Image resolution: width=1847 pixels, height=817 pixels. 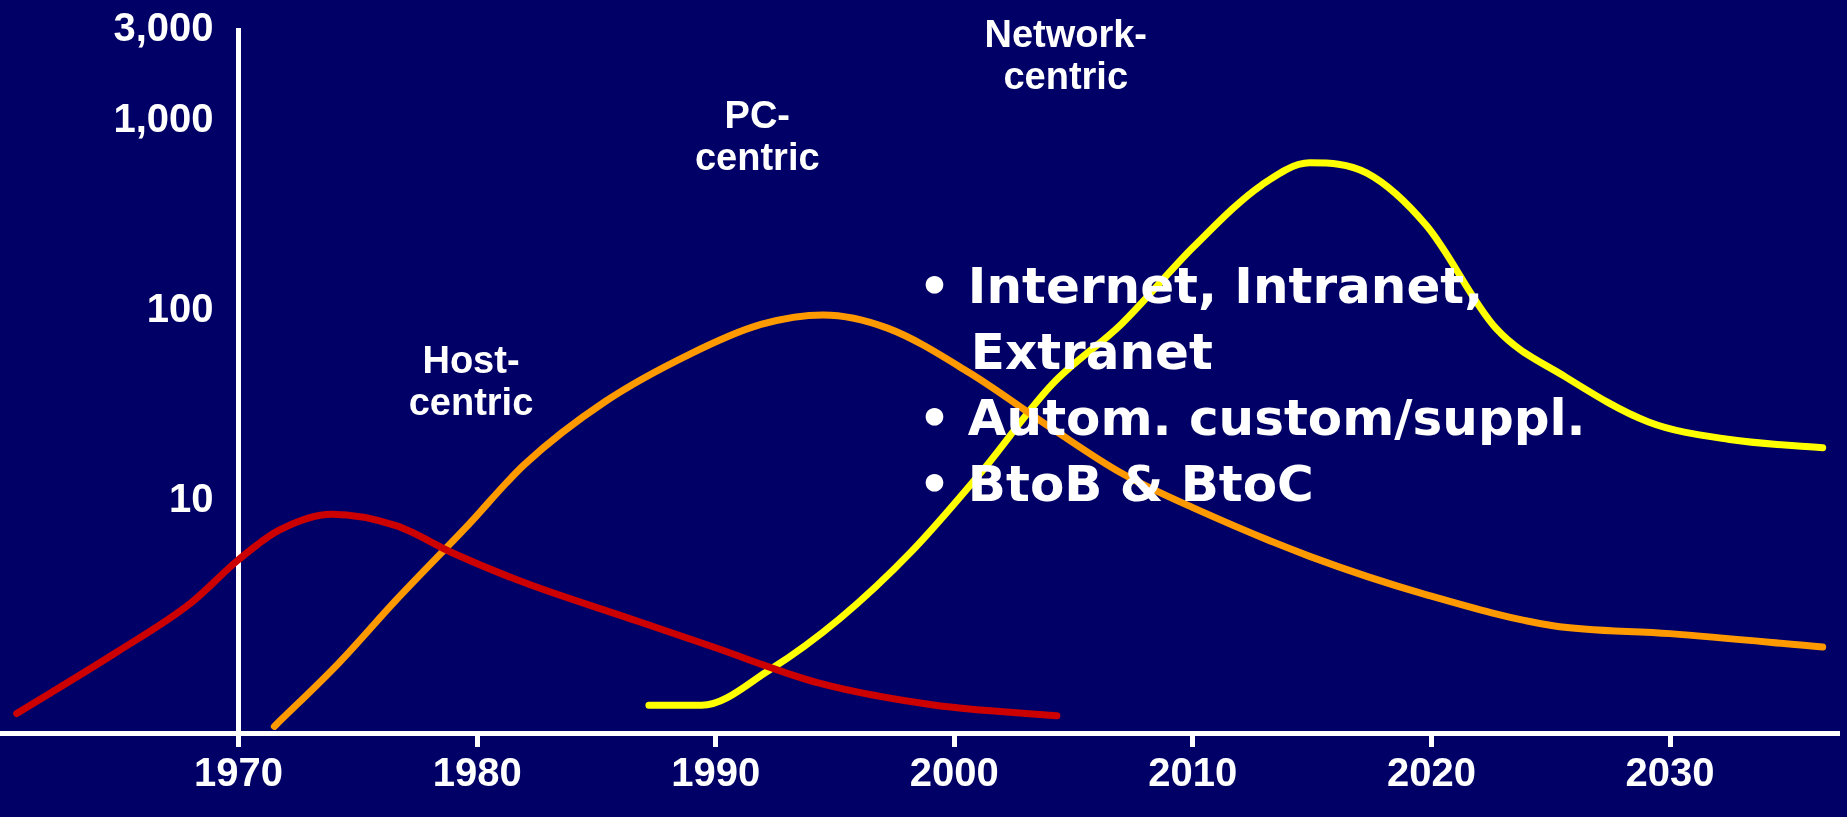 I want to click on y-tick-label: 1,000, so click(x=163, y=117).